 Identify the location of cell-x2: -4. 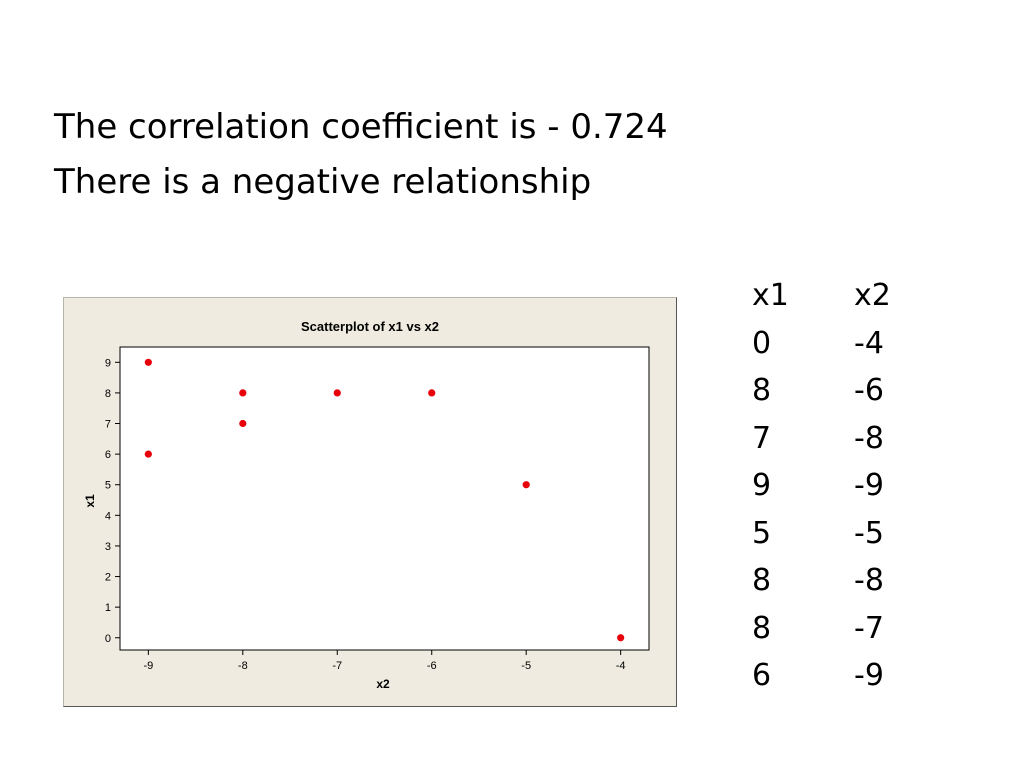
(869, 343).